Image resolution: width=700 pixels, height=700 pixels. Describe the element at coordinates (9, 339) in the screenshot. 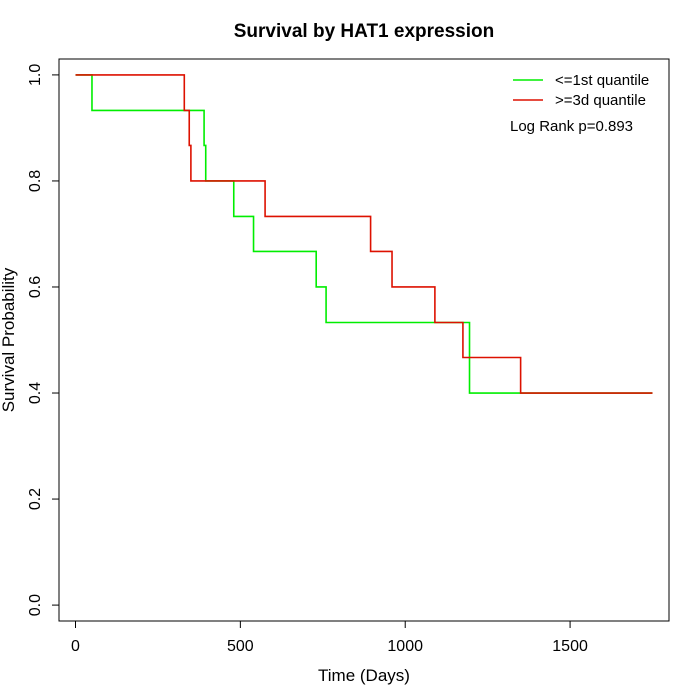

I see `y-axis-label: Survival Probability` at that location.